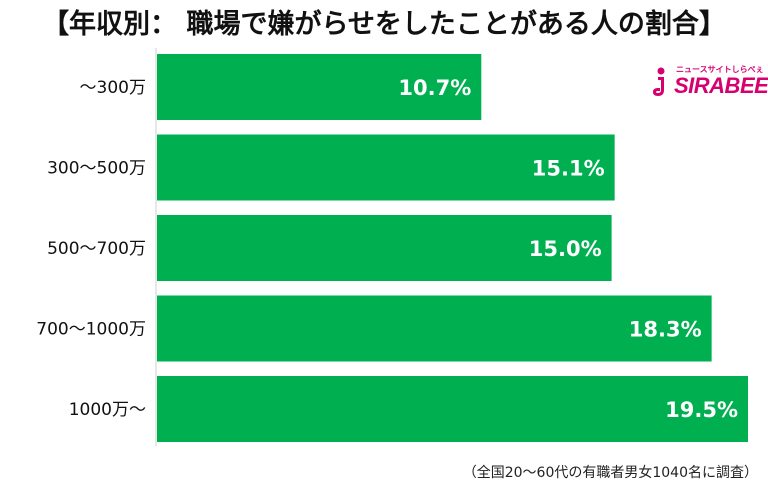 This screenshot has height=489, width=768. Describe the element at coordinates (91, 330) in the screenshot. I see `category-label-4: 700〜1000万` at that location.